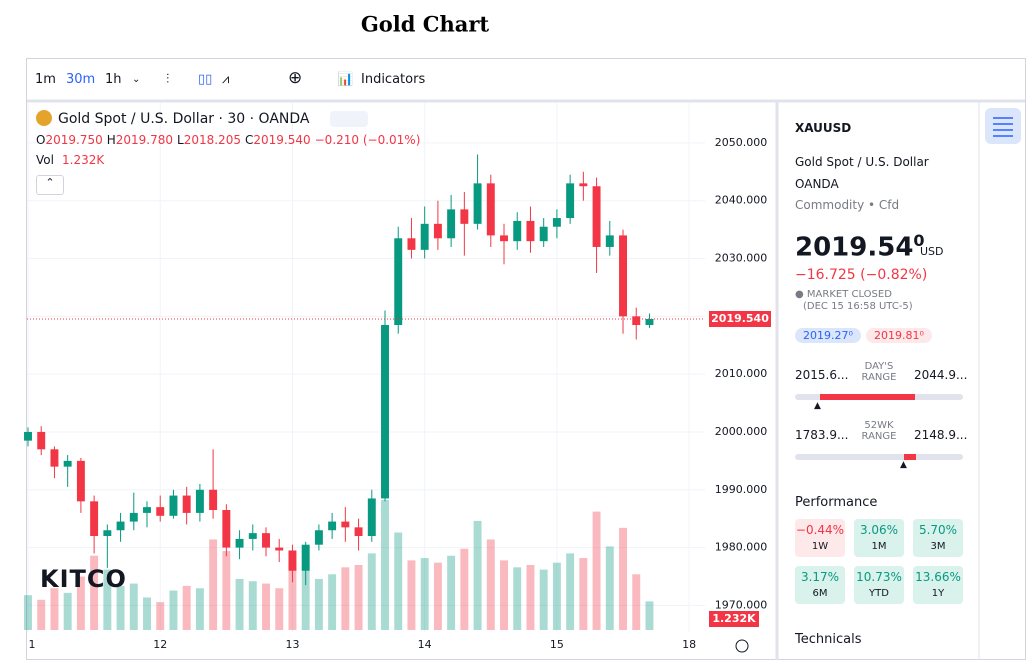  Describe the element at coordinates (820, 546) in the screenshot. I see `performance-period: 1W` at that location.